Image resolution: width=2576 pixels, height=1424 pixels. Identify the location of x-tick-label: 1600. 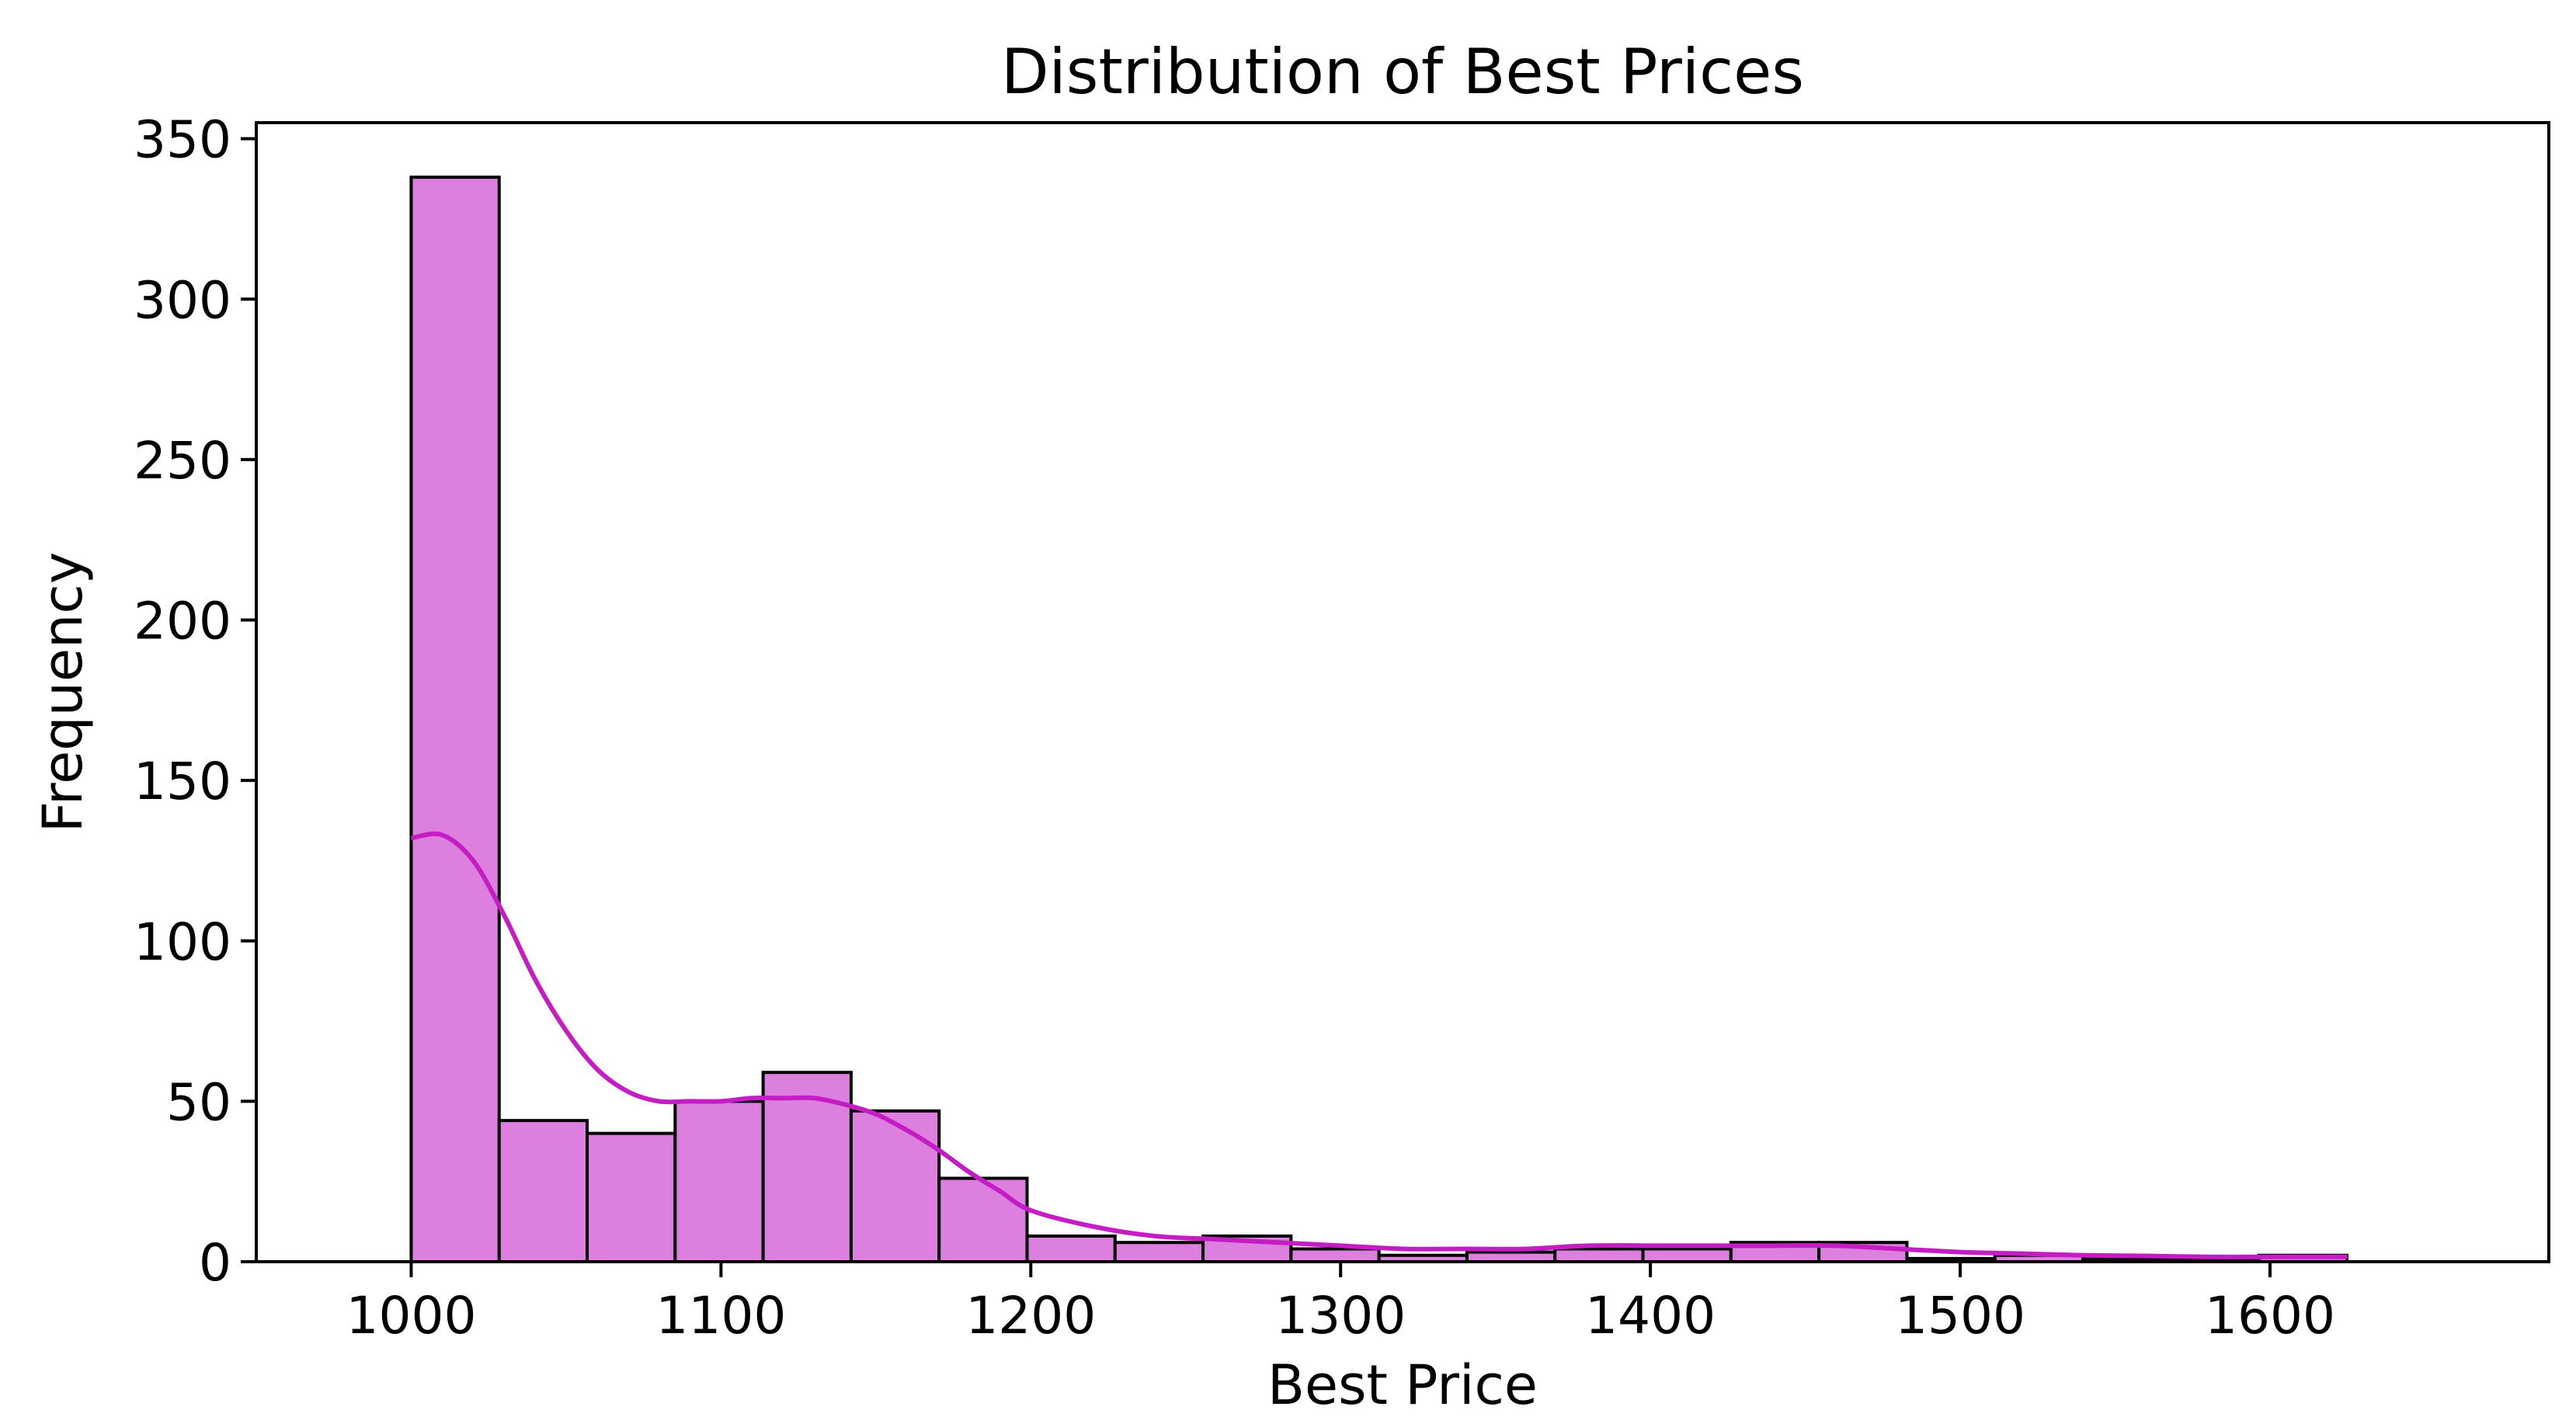
(2270, 1316).